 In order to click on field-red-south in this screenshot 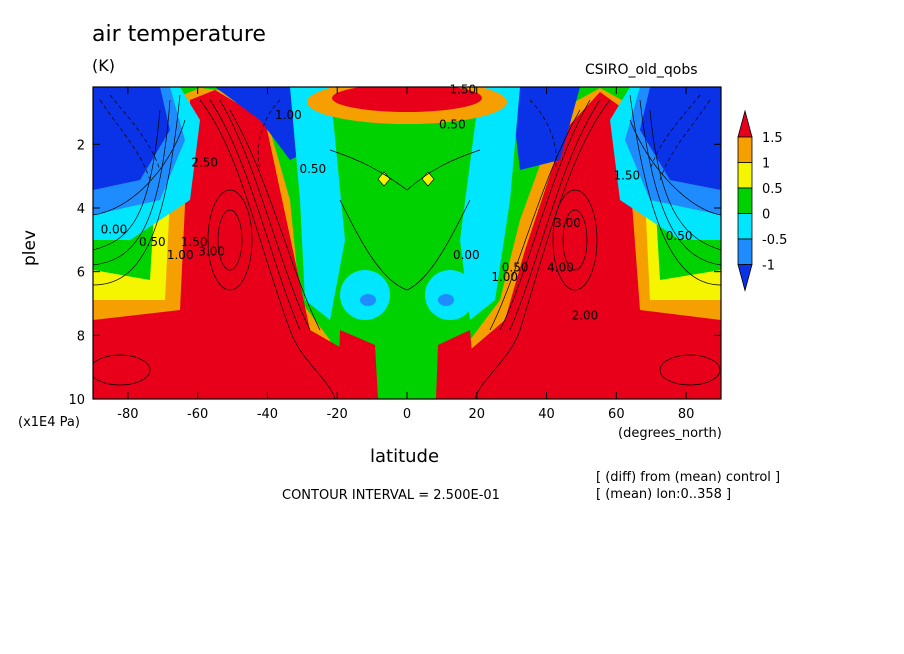, I will do `click(221, 244)`.